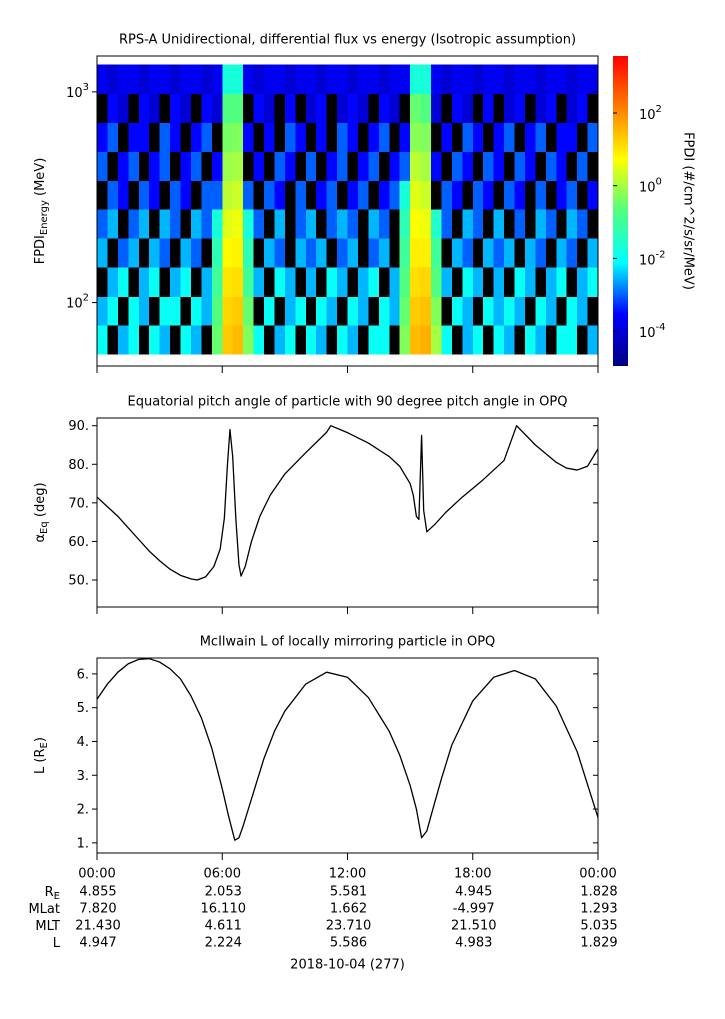 The width and height of the screenshot is (725, 1019). What do you see at coordinates (78, 426) in the screenshot?
I see `y-tick-label: 90.` at bounding box center [78, 426].